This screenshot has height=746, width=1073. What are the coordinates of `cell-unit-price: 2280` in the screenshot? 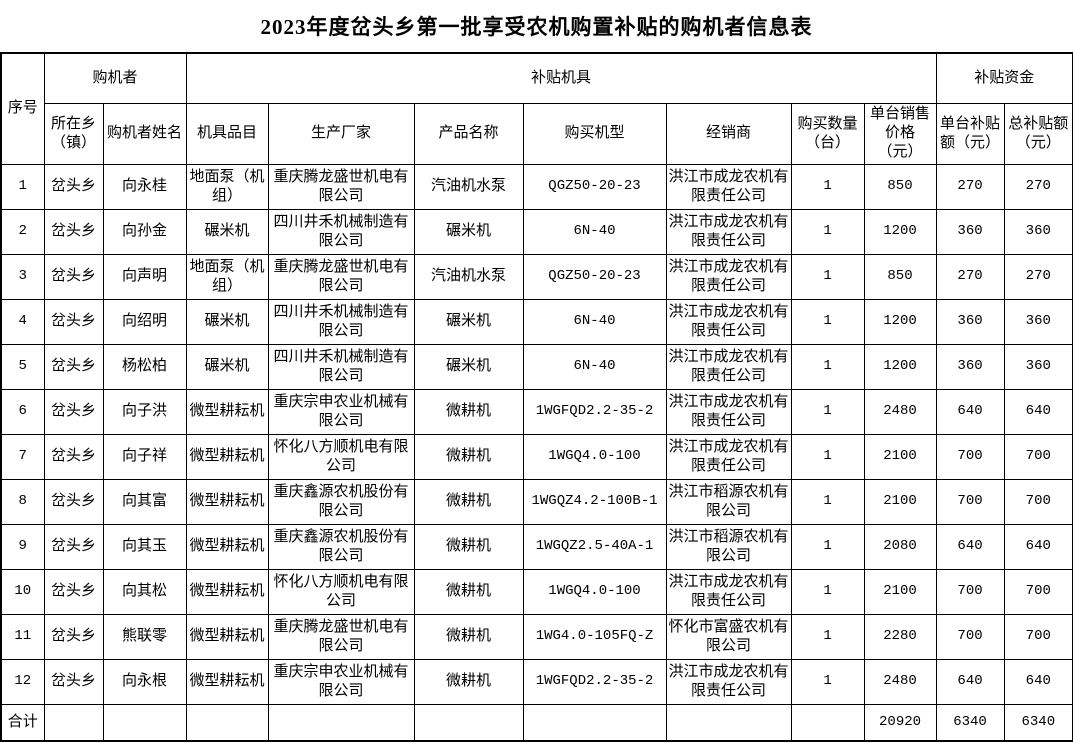 It's located at (900, 636).